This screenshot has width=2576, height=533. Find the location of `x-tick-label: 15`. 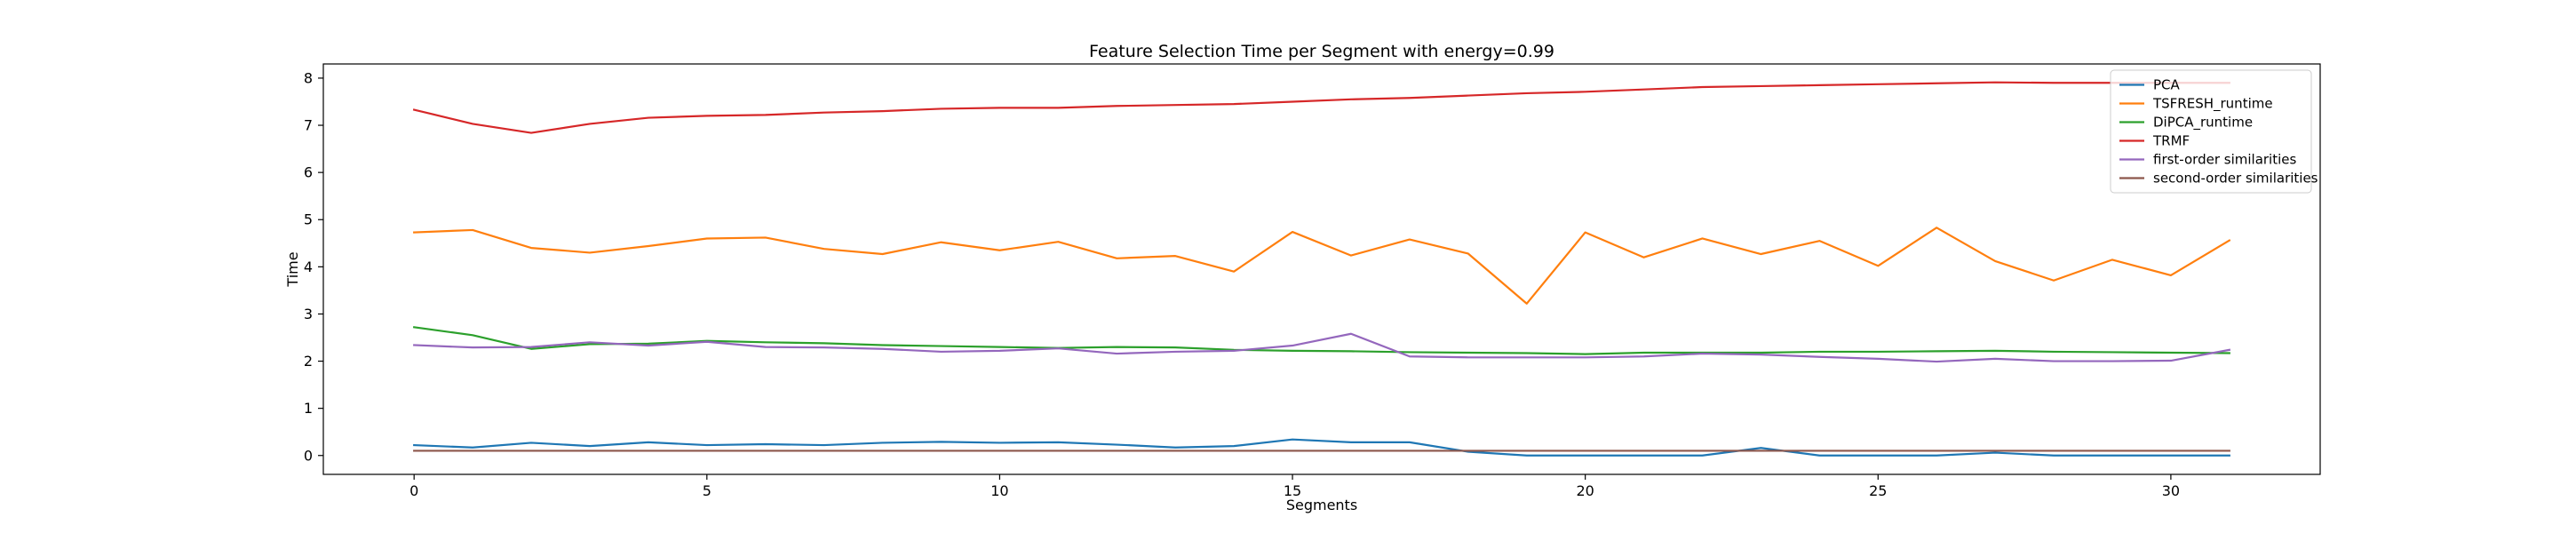

x-tick-label: 15 is located at coordinates (1292, 490).